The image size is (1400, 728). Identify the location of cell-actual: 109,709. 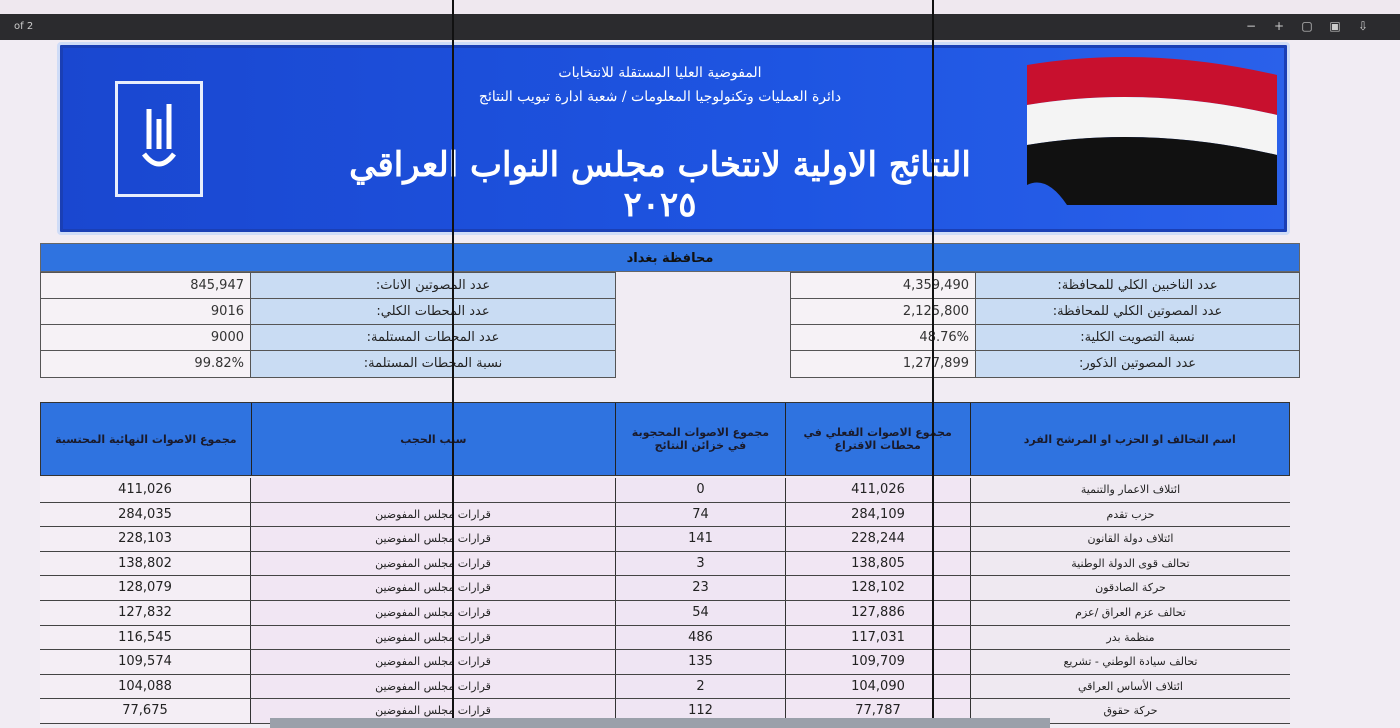
(877, 662).